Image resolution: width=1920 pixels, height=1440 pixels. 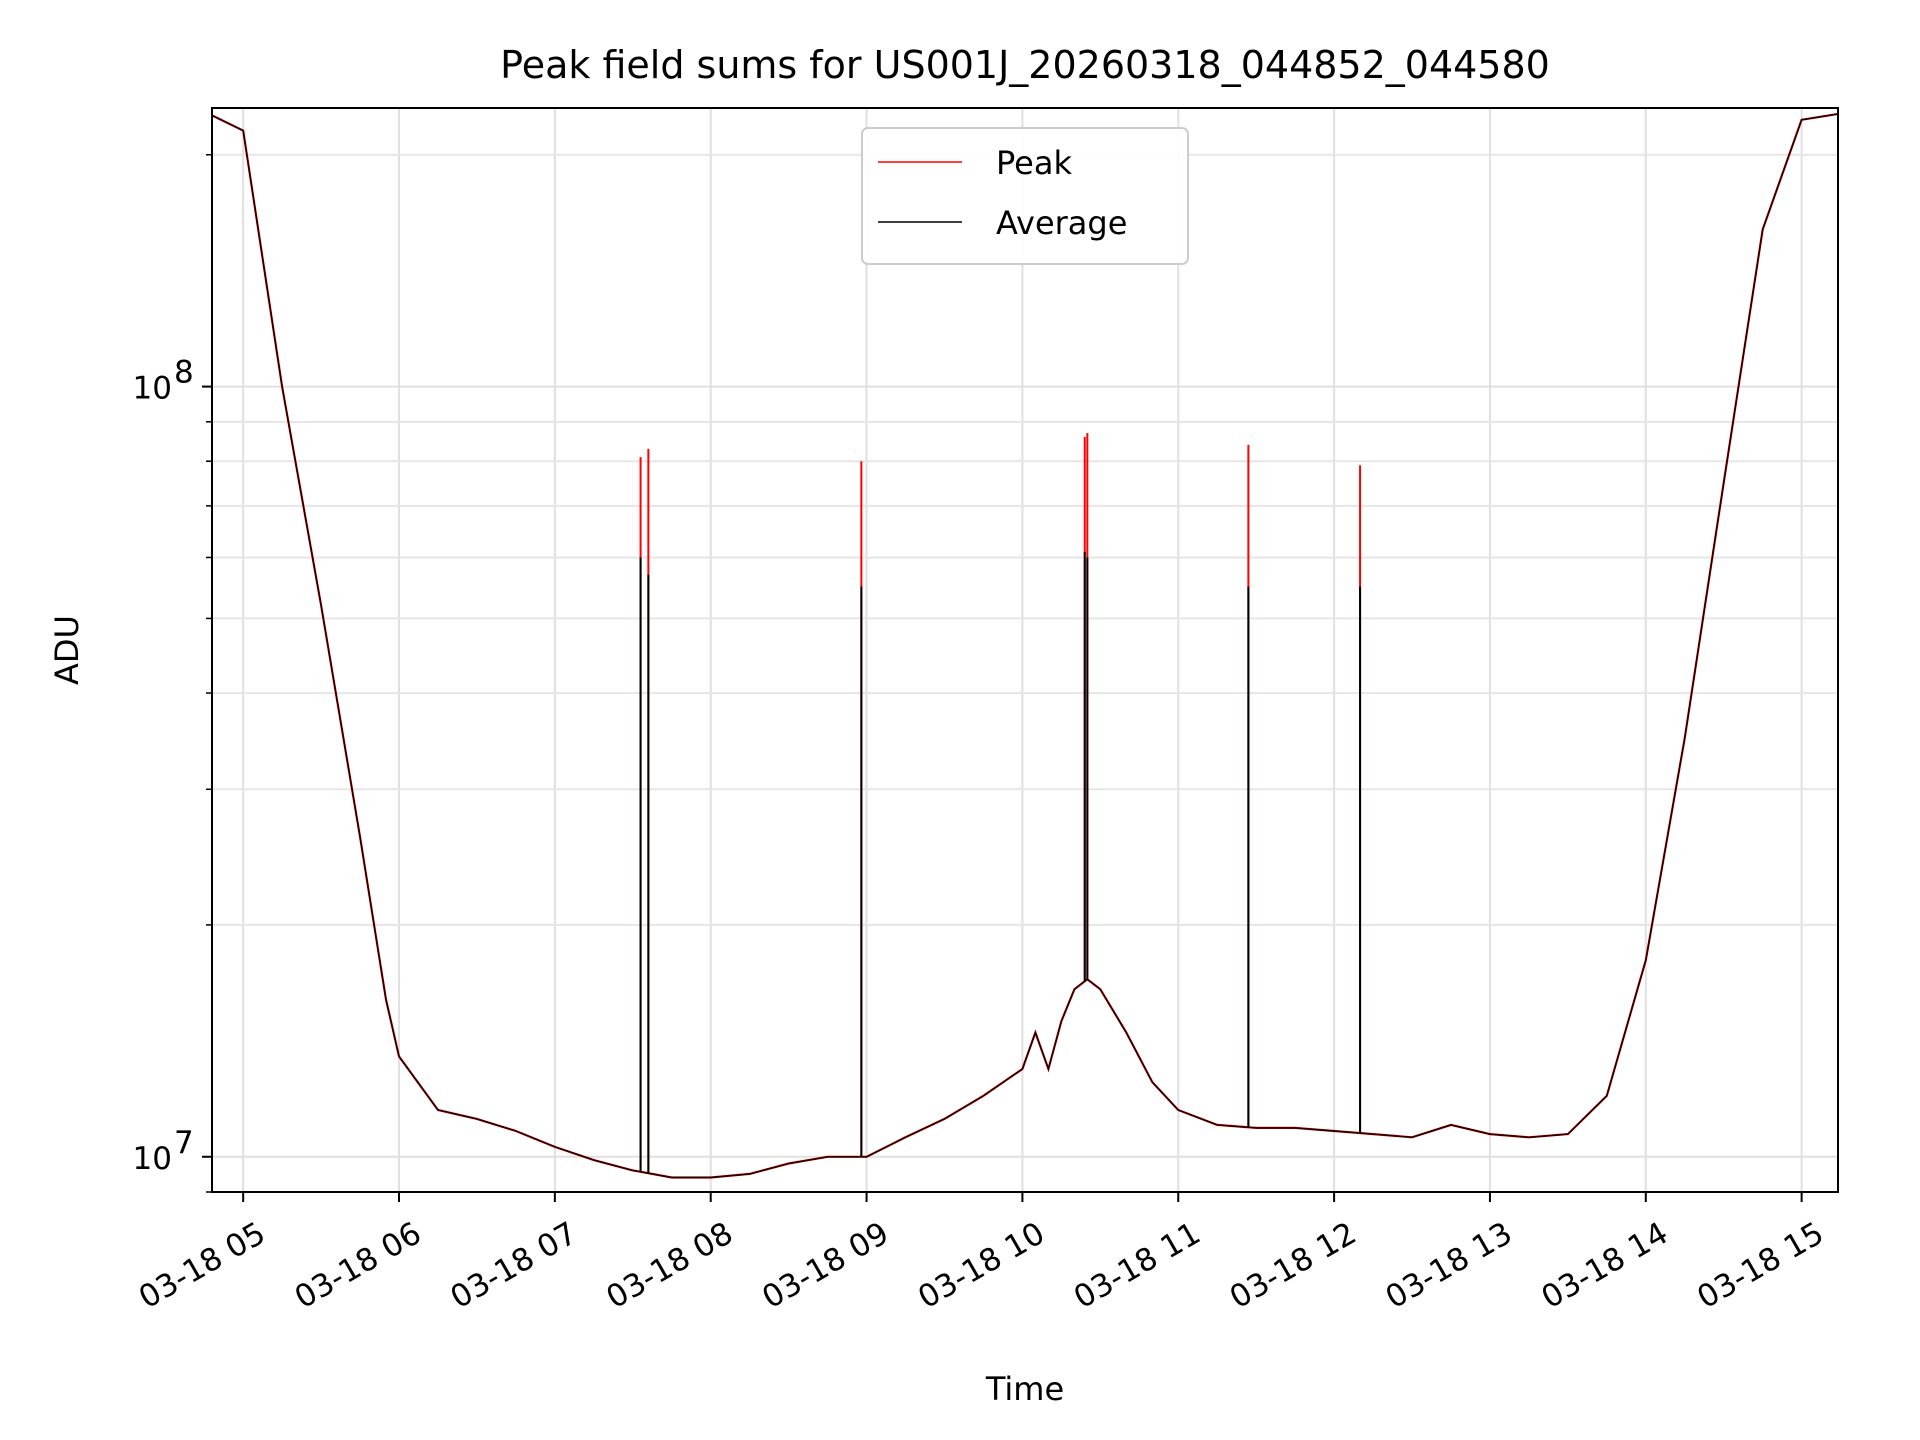 What do you see at coordinates (1024, 1389) in the screenshot?
I see `x-axis-label: Time` at bounding box center [1024, 1389].